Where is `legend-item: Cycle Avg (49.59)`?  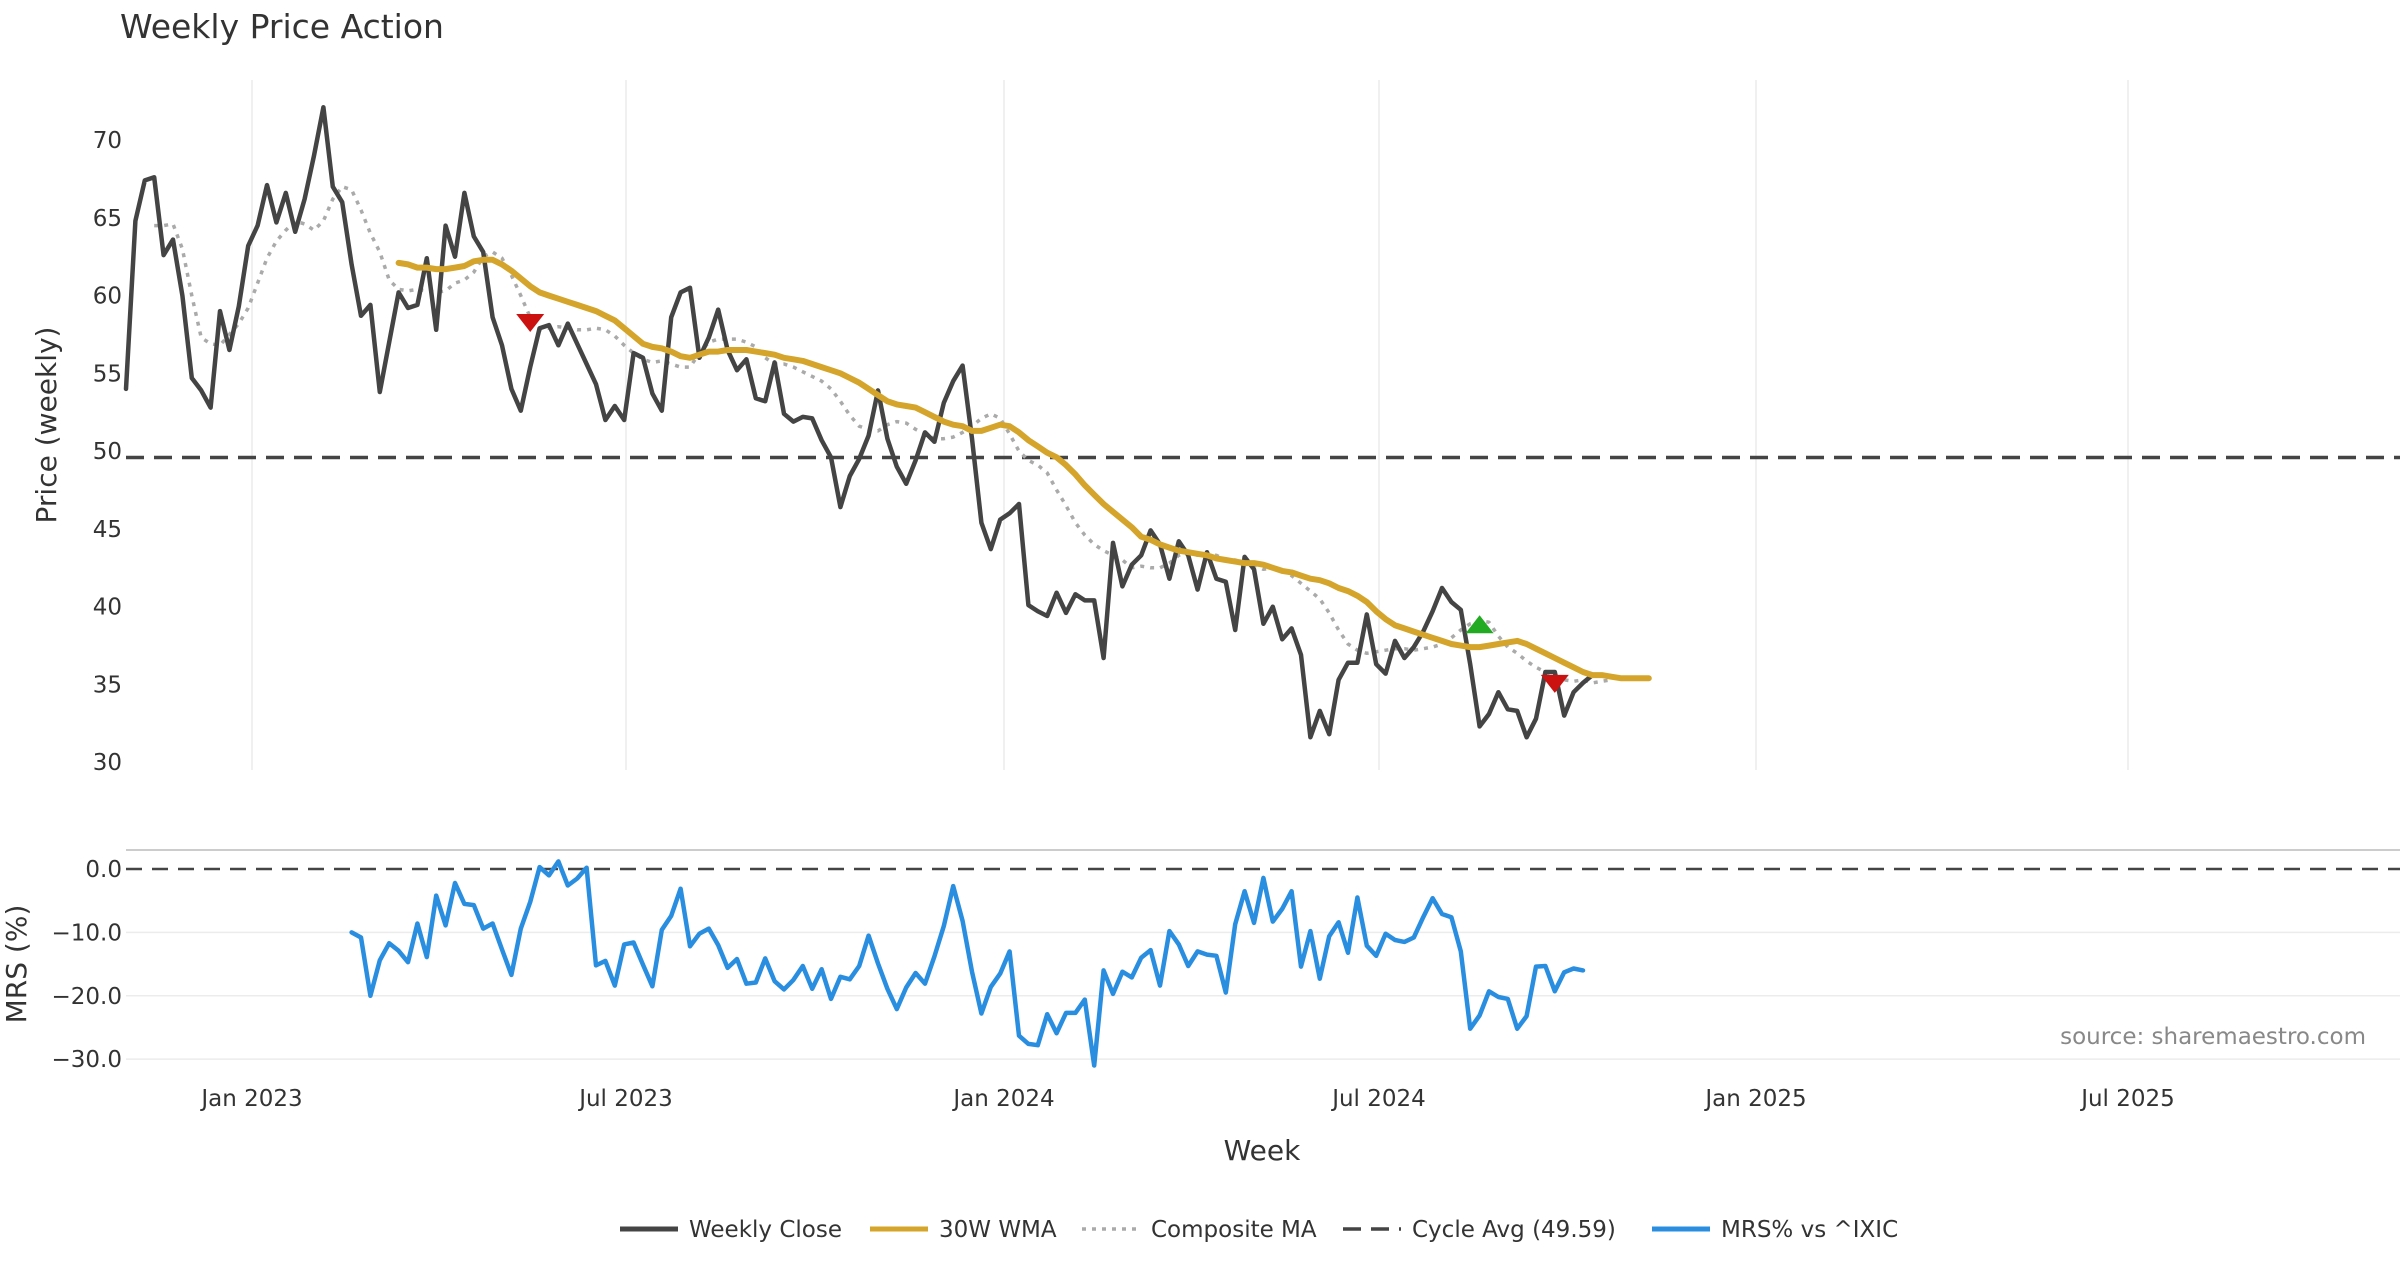
legend-item: Cycle Avg (49.59) is located at coordinates (1479, 1230).